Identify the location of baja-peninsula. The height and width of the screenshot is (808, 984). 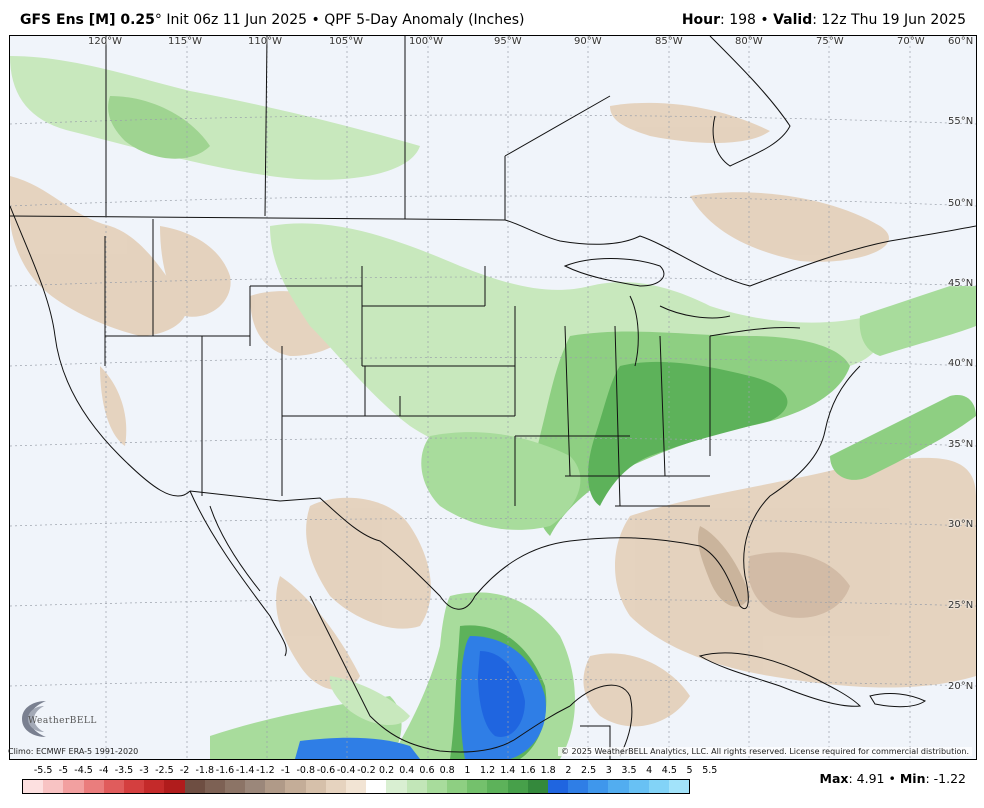
(238, 573).